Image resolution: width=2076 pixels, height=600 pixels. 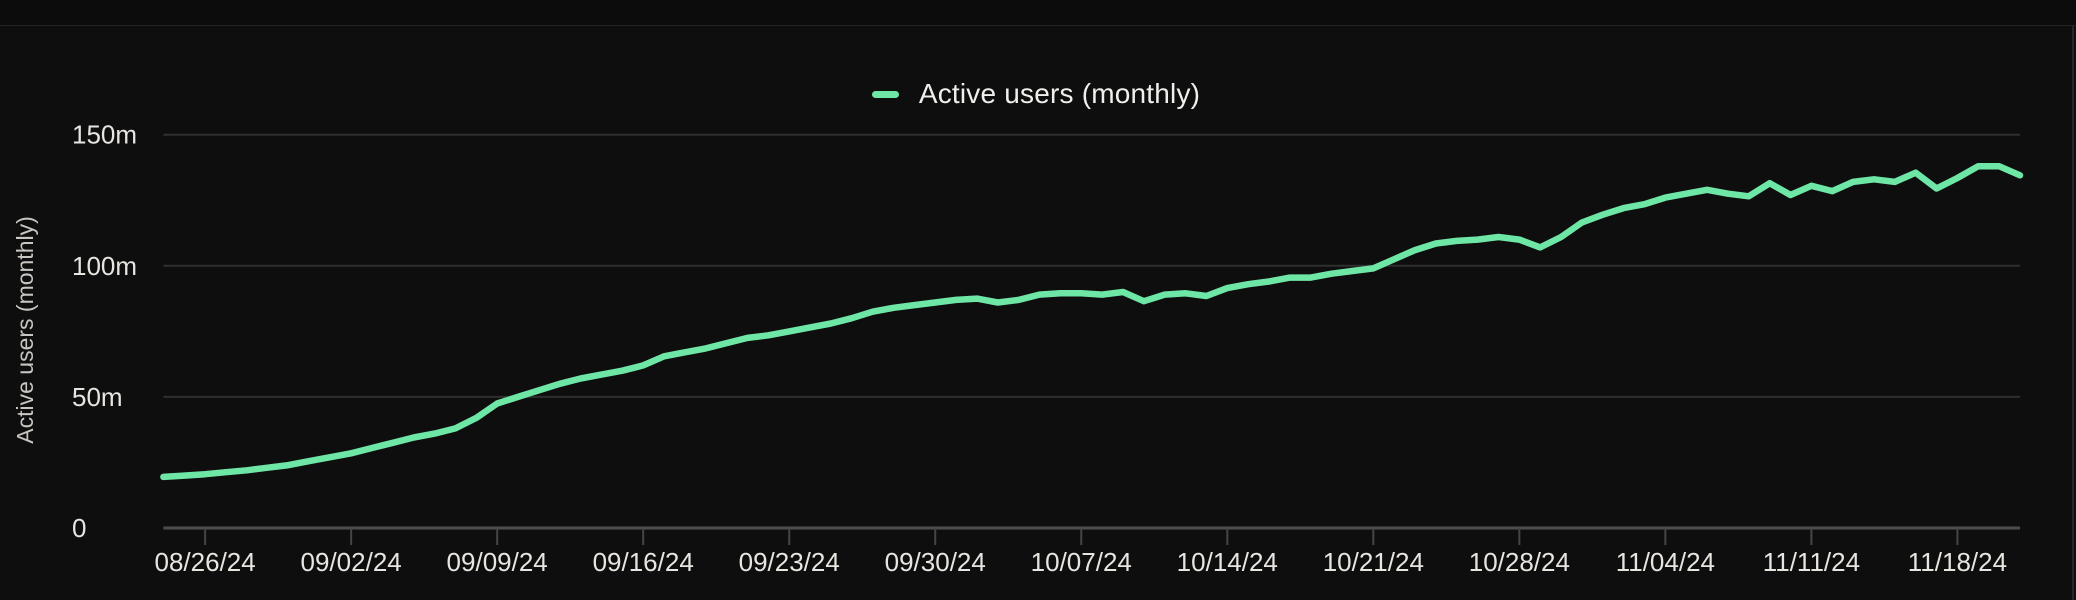 What do you see at coordinates (497, 562) in the screenshot?
I see `x-tick-label: 09/09/24` at bounding box center [497, 562].